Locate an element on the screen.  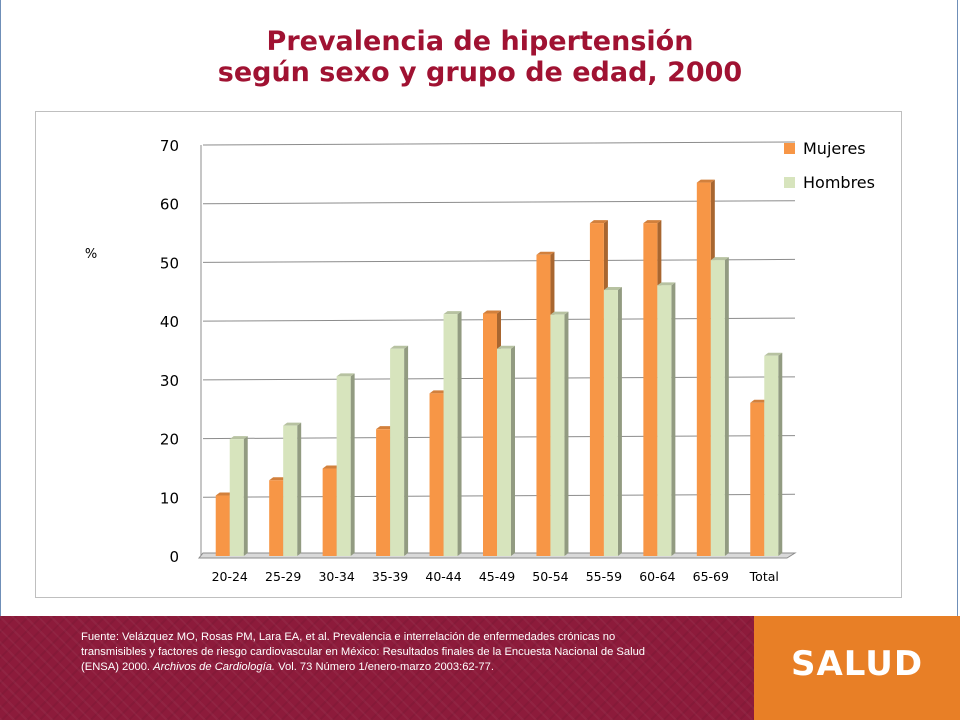
brand-box: SALUD is located at coordinates (857, 668).